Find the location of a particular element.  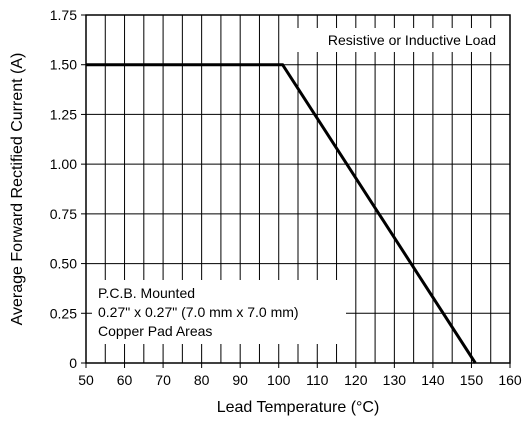

y-tick-label: 0 is located at coordinates (73, 363).